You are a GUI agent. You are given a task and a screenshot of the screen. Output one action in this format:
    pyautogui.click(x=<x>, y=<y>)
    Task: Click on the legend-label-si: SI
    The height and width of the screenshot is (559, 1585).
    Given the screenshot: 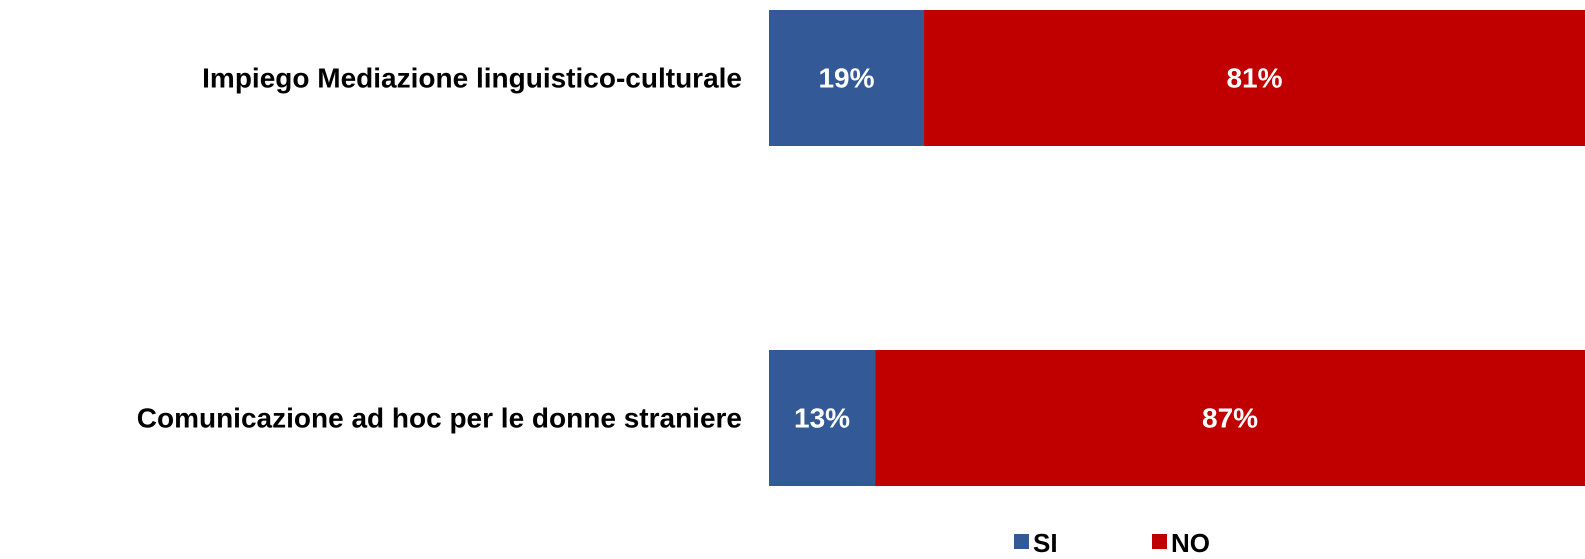 What is the action you would take?
    pyautogui.click(x=1045, y=543)
    